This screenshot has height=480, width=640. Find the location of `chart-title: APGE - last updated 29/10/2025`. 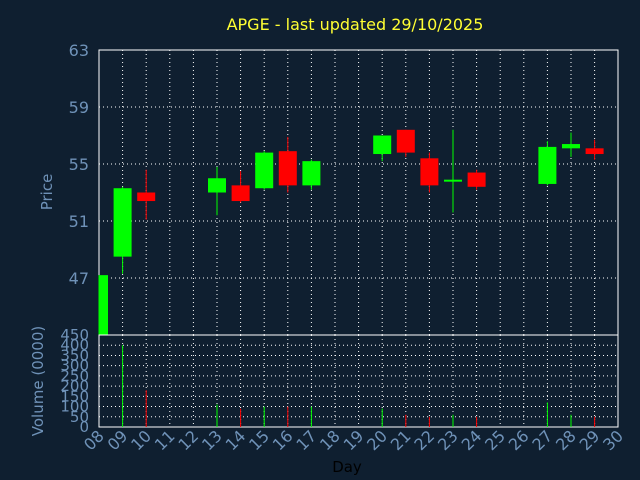

chart-title: APGE - last updated 29/10/2025 is located at coordinates (355, 24).